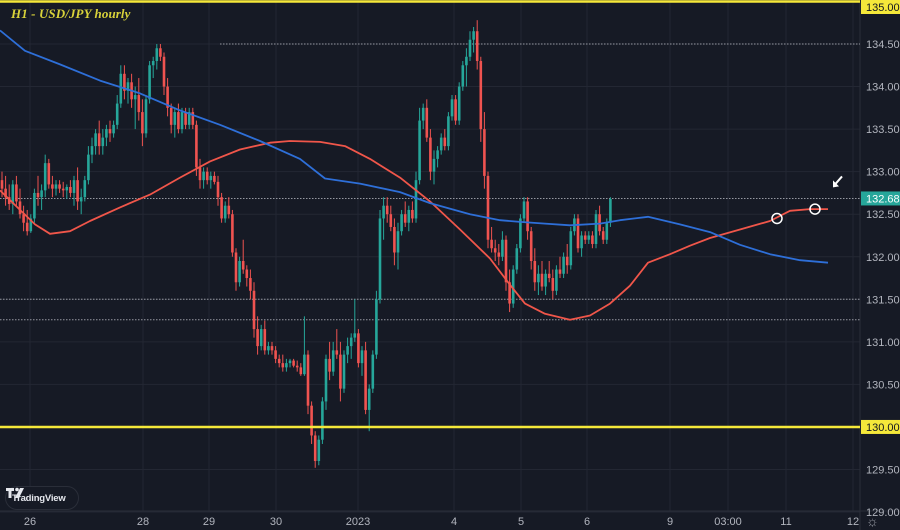 The image size is (900, 530). What do you see at coordinates (883, 130) in the screenshot?
I see `price-axis-label: 133.500` at bounding box center [883, 130].